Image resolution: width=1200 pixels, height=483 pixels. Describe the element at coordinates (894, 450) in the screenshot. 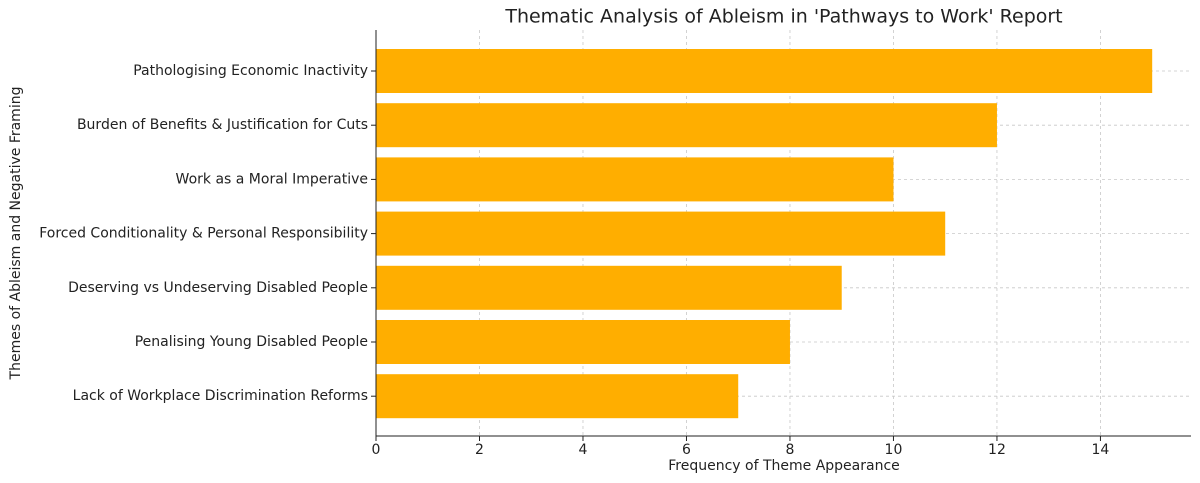

I see `x-tick-label: 10` at that location.